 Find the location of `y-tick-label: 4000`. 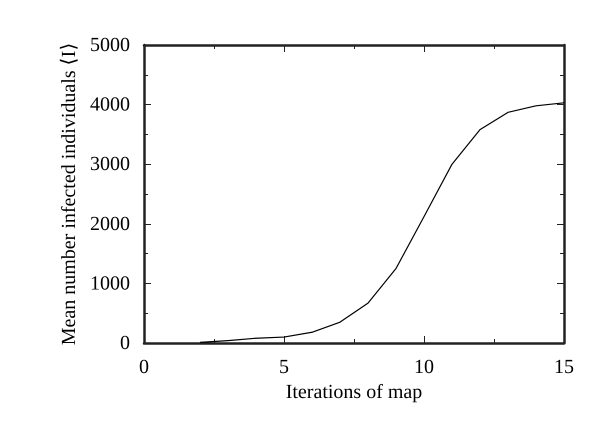

y-tick-label: 4000 is located at coordinates (110, 105).